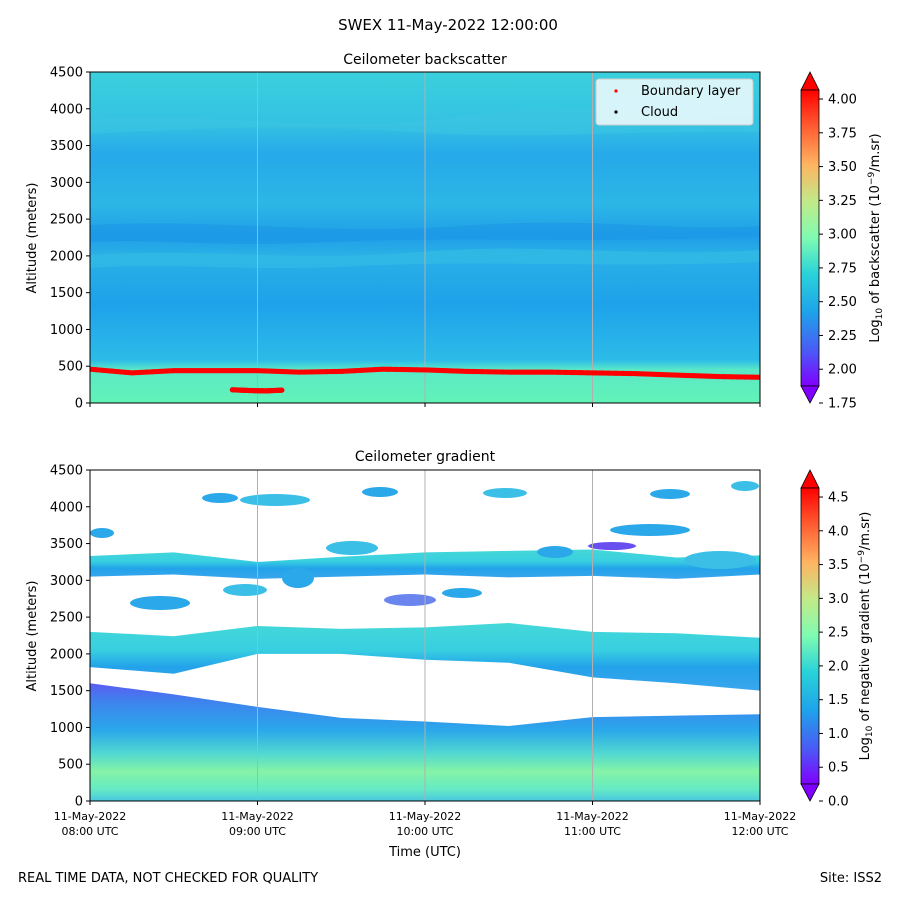 This screenshot has height=900, width=900. What do you see at coordinates (842, 100) in the screenshot?
I see `colorbar-tick-label: 4.00` at bounding box center [842, 100].